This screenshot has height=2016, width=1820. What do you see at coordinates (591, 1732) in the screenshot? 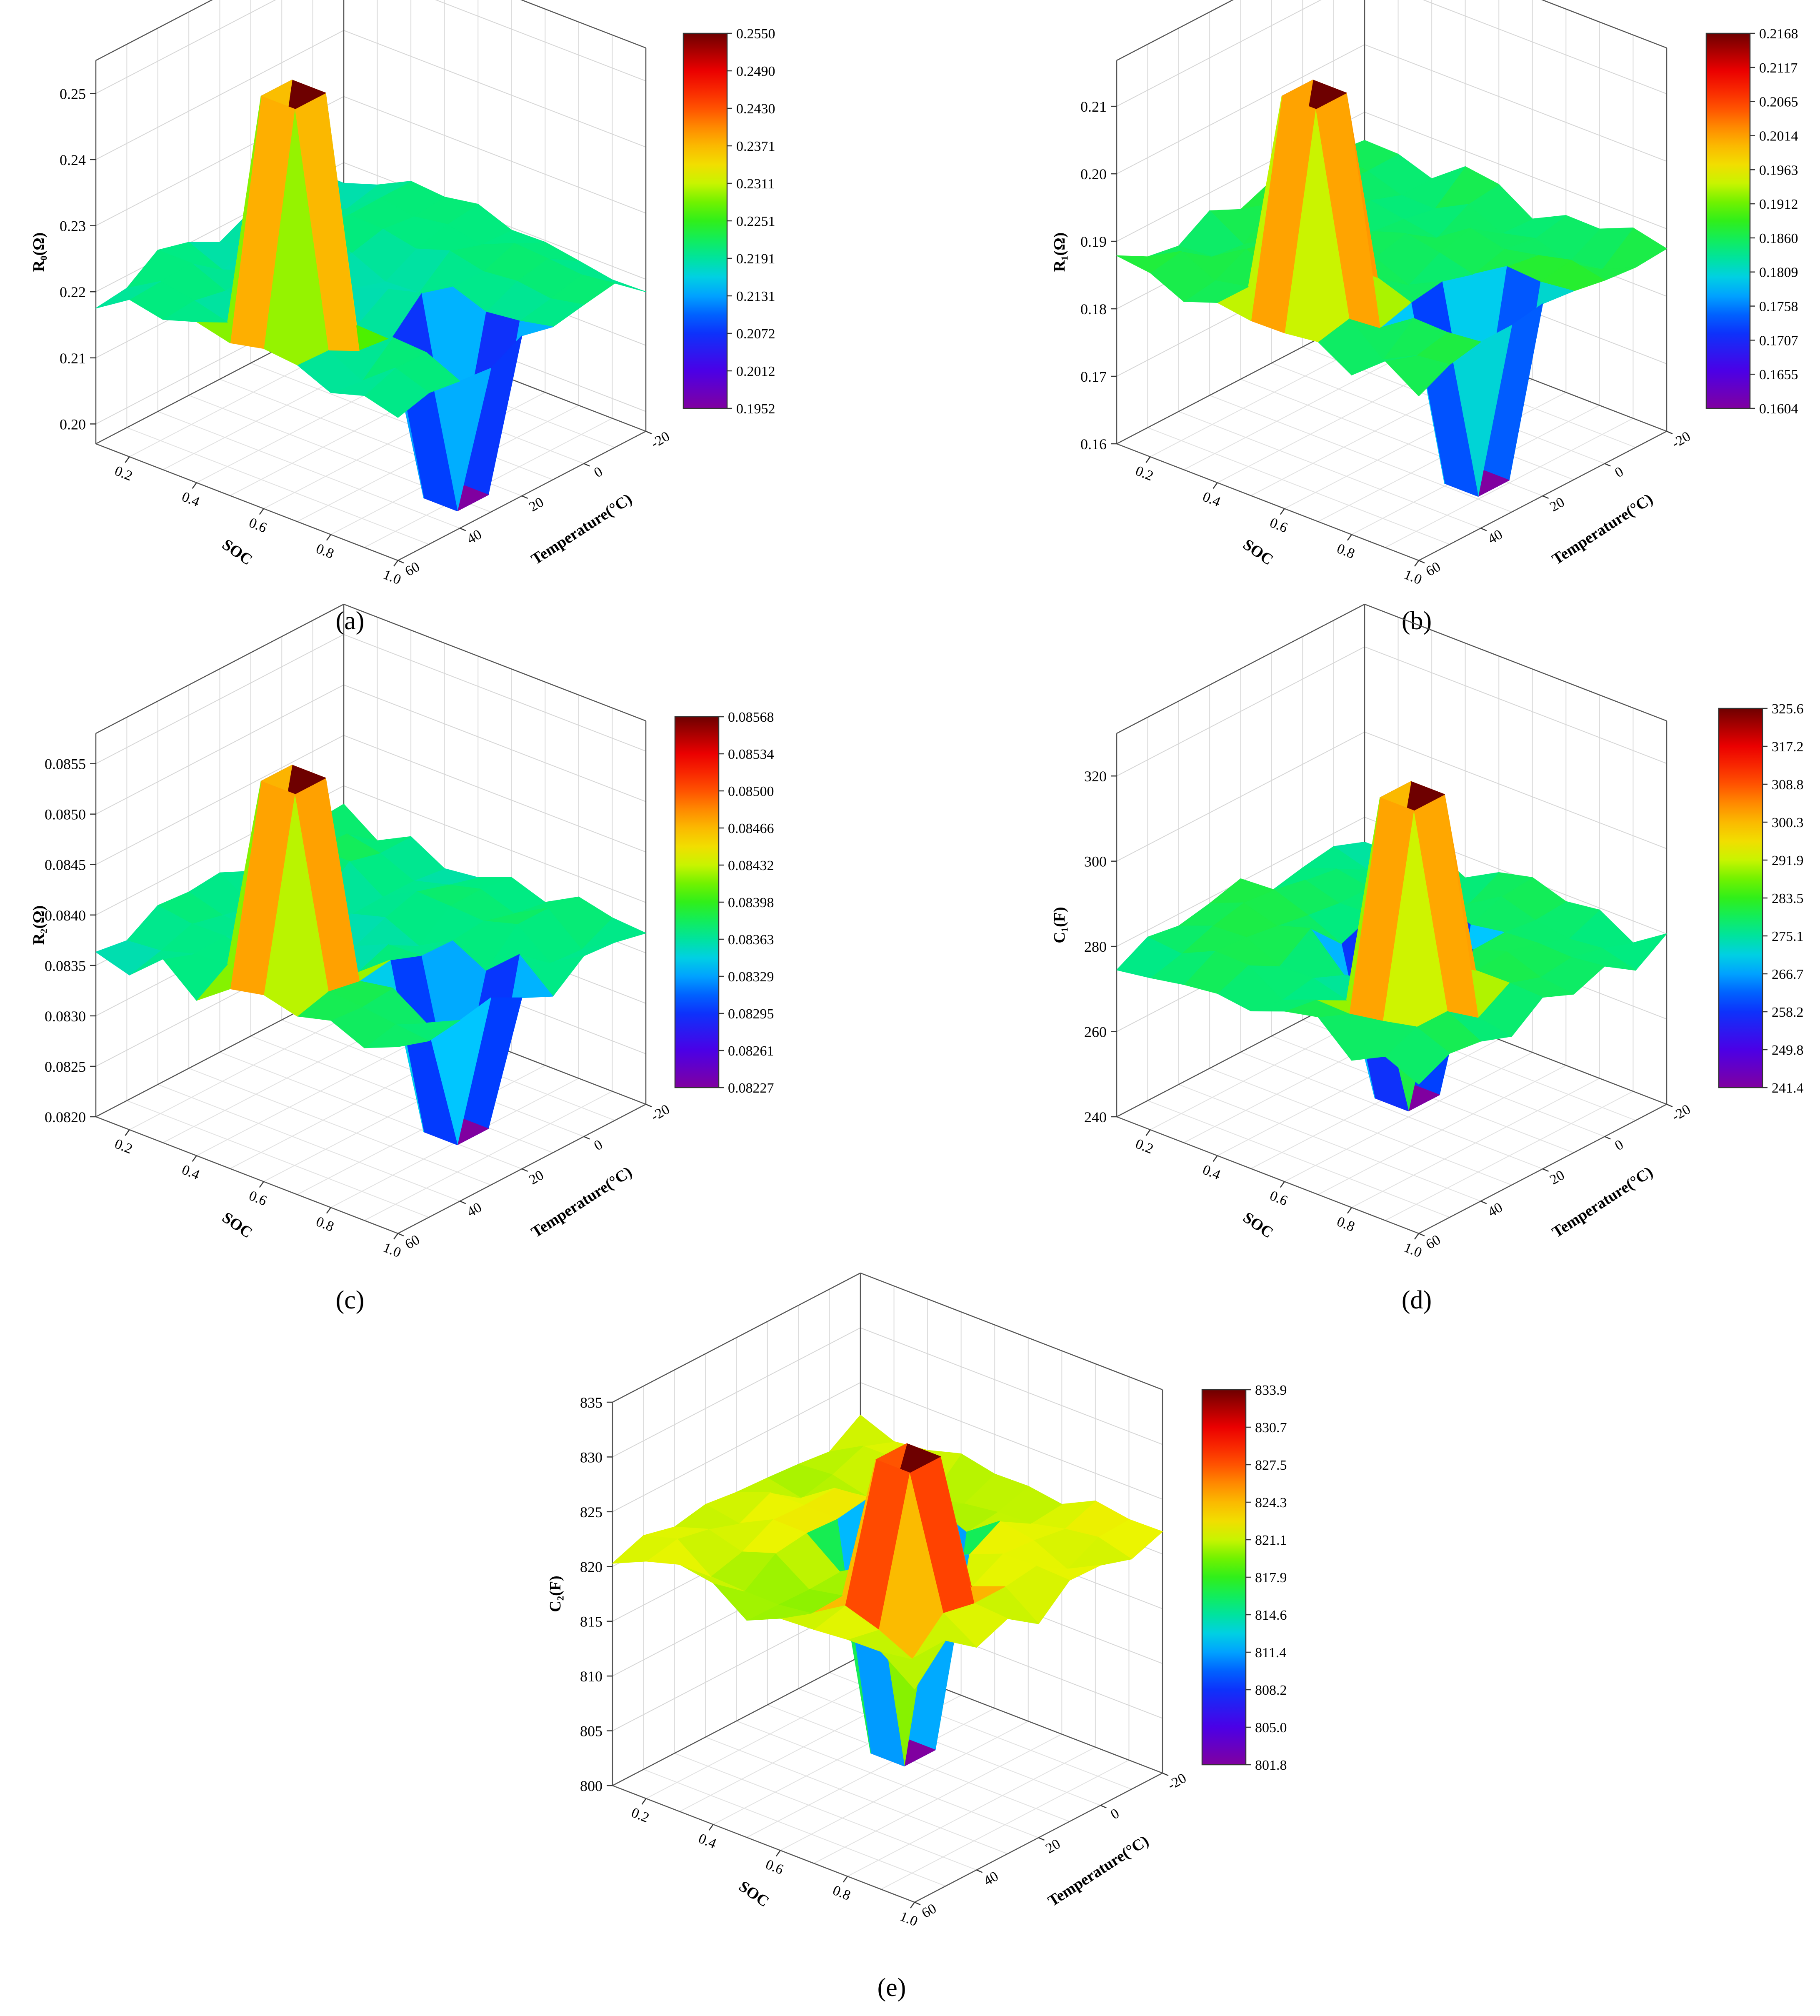
I see `z-tick-label: 805` at bounding box center [591, 1732].